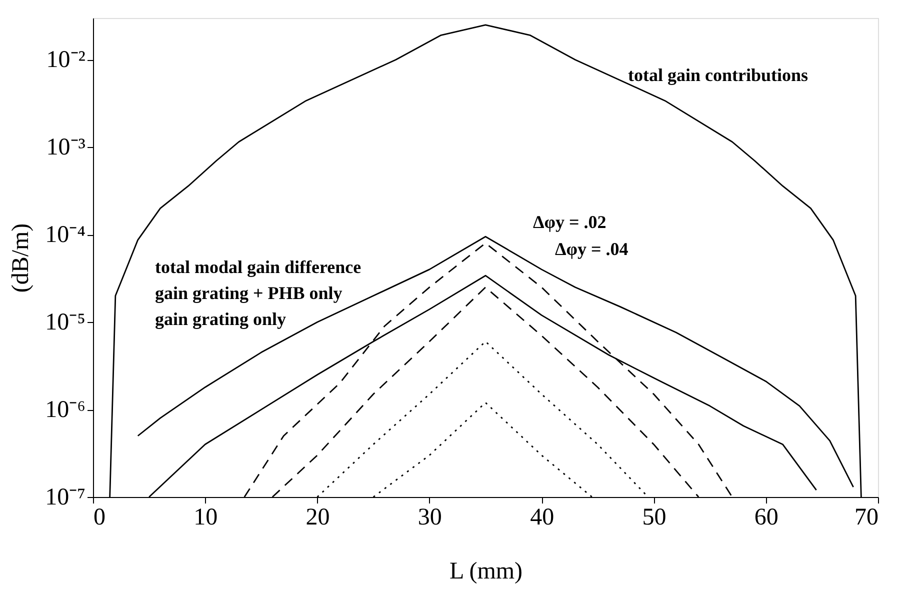 The image size is (899, 591). Describe the element at coordinates (66, 60) in the screenshot. I see `y-tick-label: 10⁻²` at that location.